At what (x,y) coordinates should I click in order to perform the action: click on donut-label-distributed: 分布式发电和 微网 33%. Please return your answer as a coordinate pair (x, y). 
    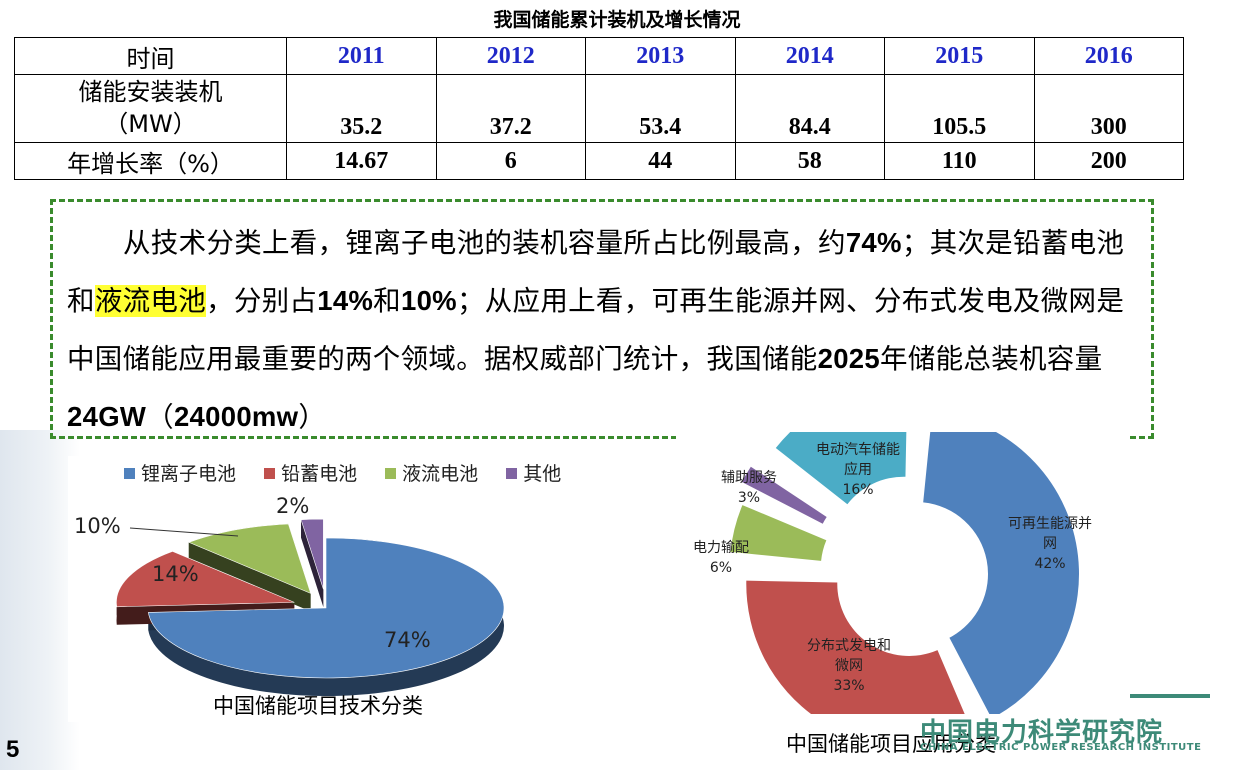
    Looking at the image, I should click on (849, 666).